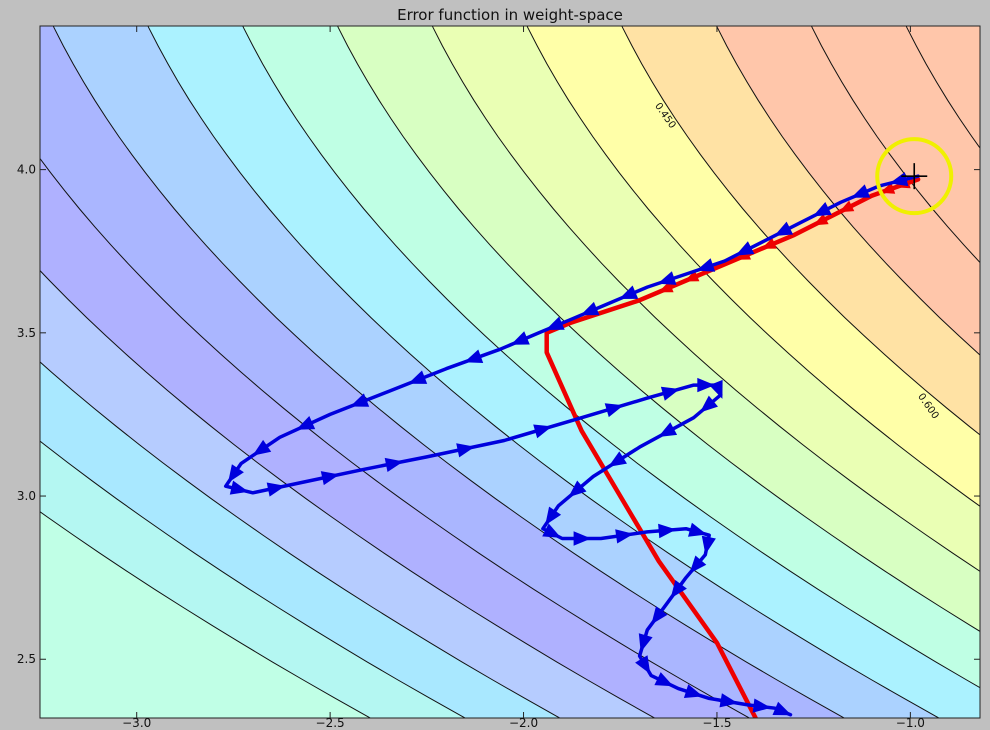 The width and height of the screenshot is (990, 730). What do you see at coordinates (26, 333) in the screenshot?
I see `y-tick-label: 3.5` at bounding box center [26, 333].